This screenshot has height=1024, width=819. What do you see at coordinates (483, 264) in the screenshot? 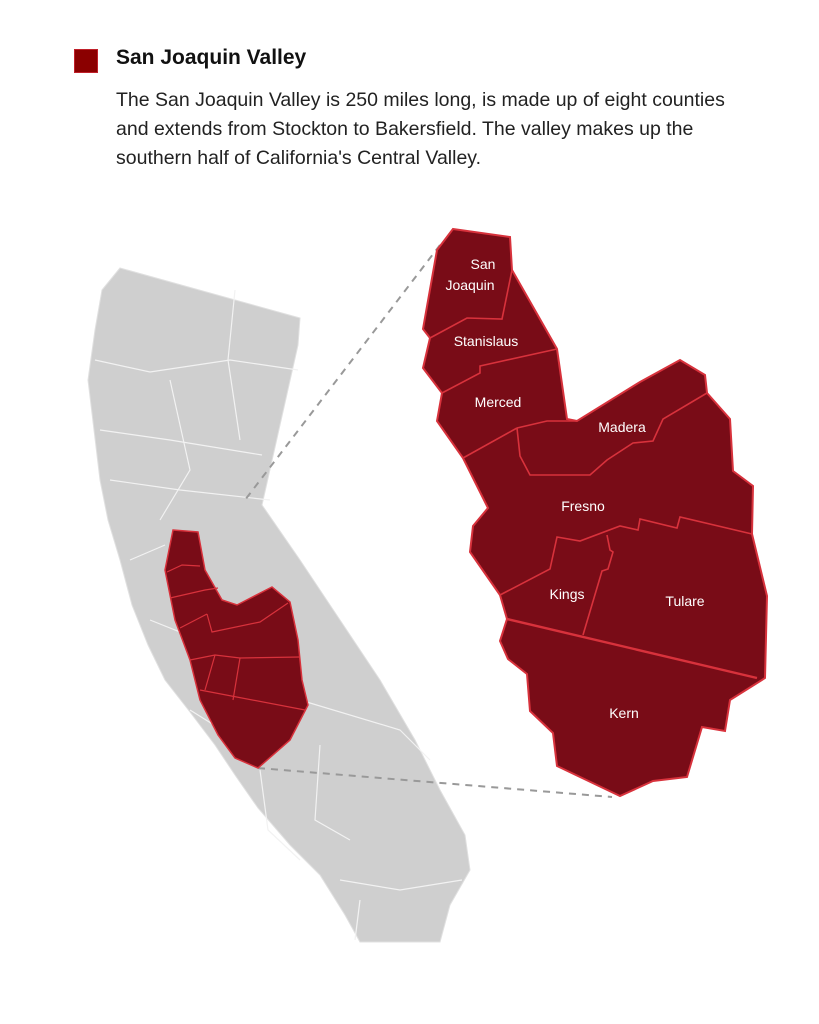
I see `county-label-san-joaquin-1: San` at bounding box center [483, 264].